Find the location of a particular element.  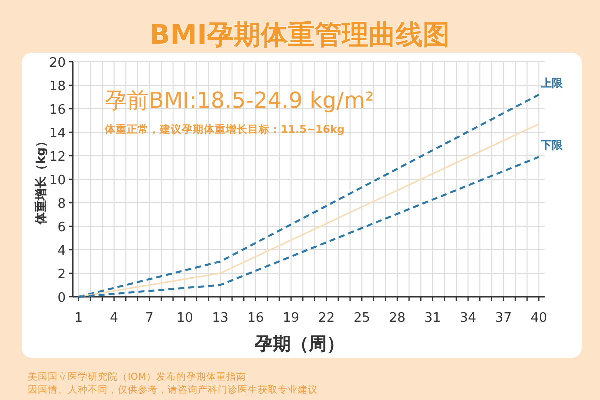

text: 因国情、人种不同，仅供参考，请咨询产科门诊医生获取专业建议 is located at coordinates (173, 390).